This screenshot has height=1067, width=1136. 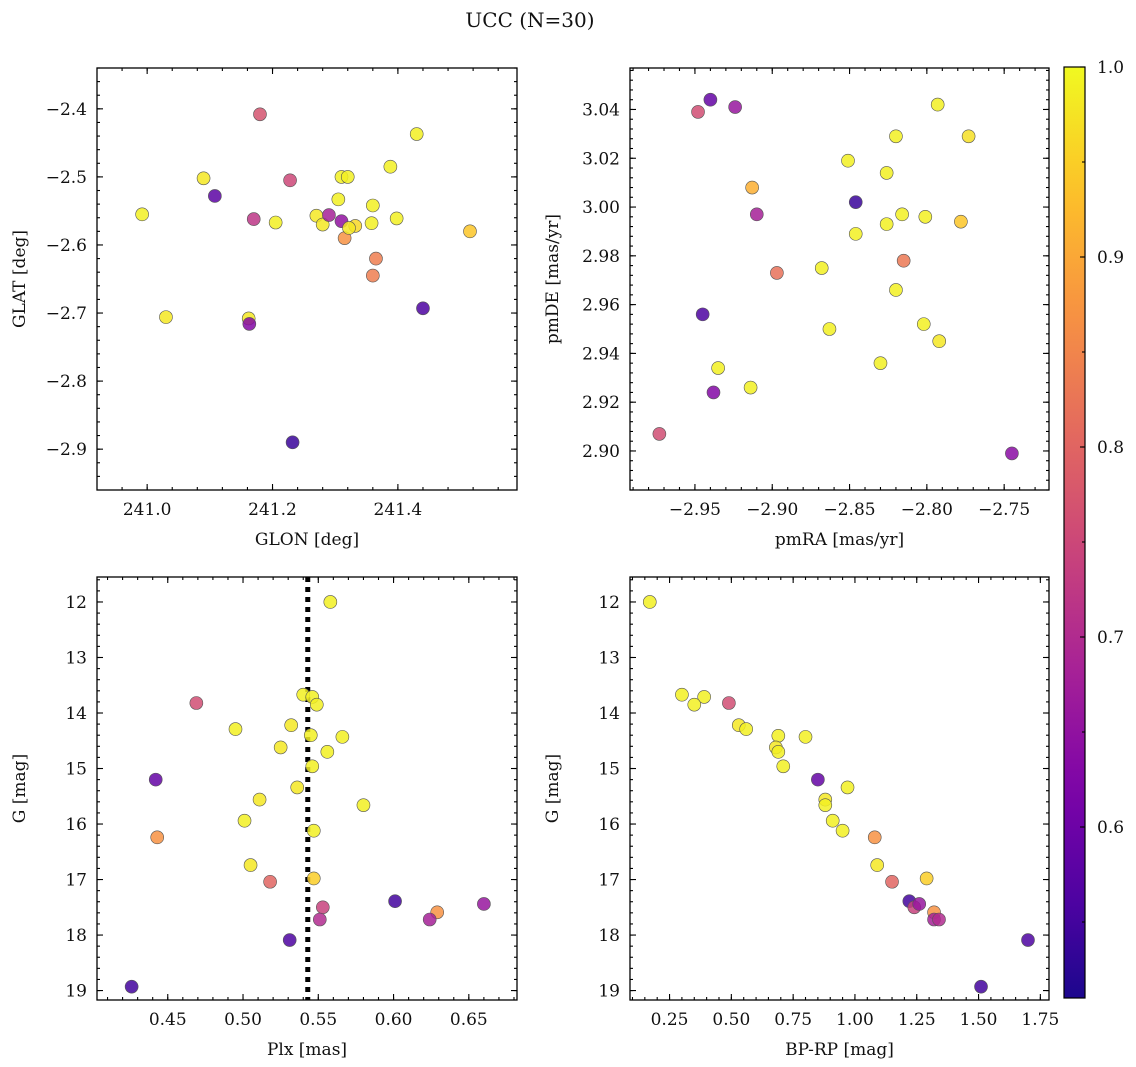 What do you see at coordinates (855, 1020) in the screenshot?
I see `x-tick-label: 1.00` at bounding box center [855, 1020].